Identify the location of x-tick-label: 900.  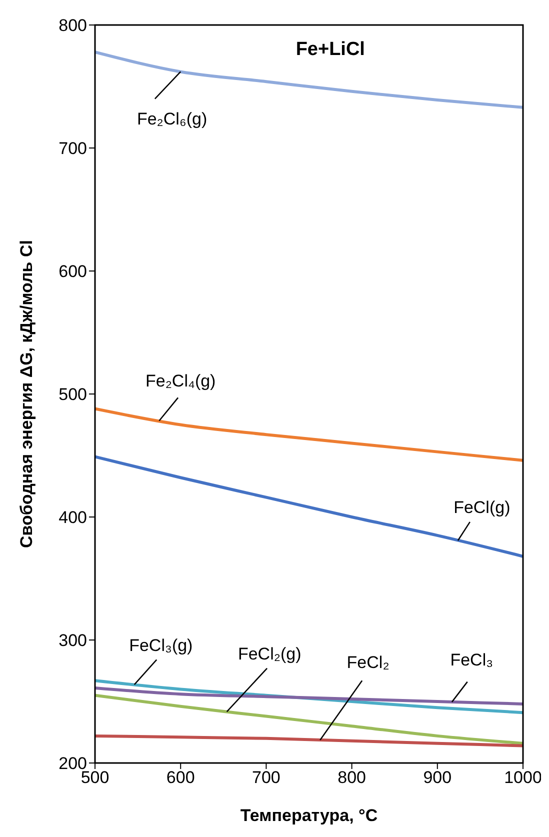
(437, 778).